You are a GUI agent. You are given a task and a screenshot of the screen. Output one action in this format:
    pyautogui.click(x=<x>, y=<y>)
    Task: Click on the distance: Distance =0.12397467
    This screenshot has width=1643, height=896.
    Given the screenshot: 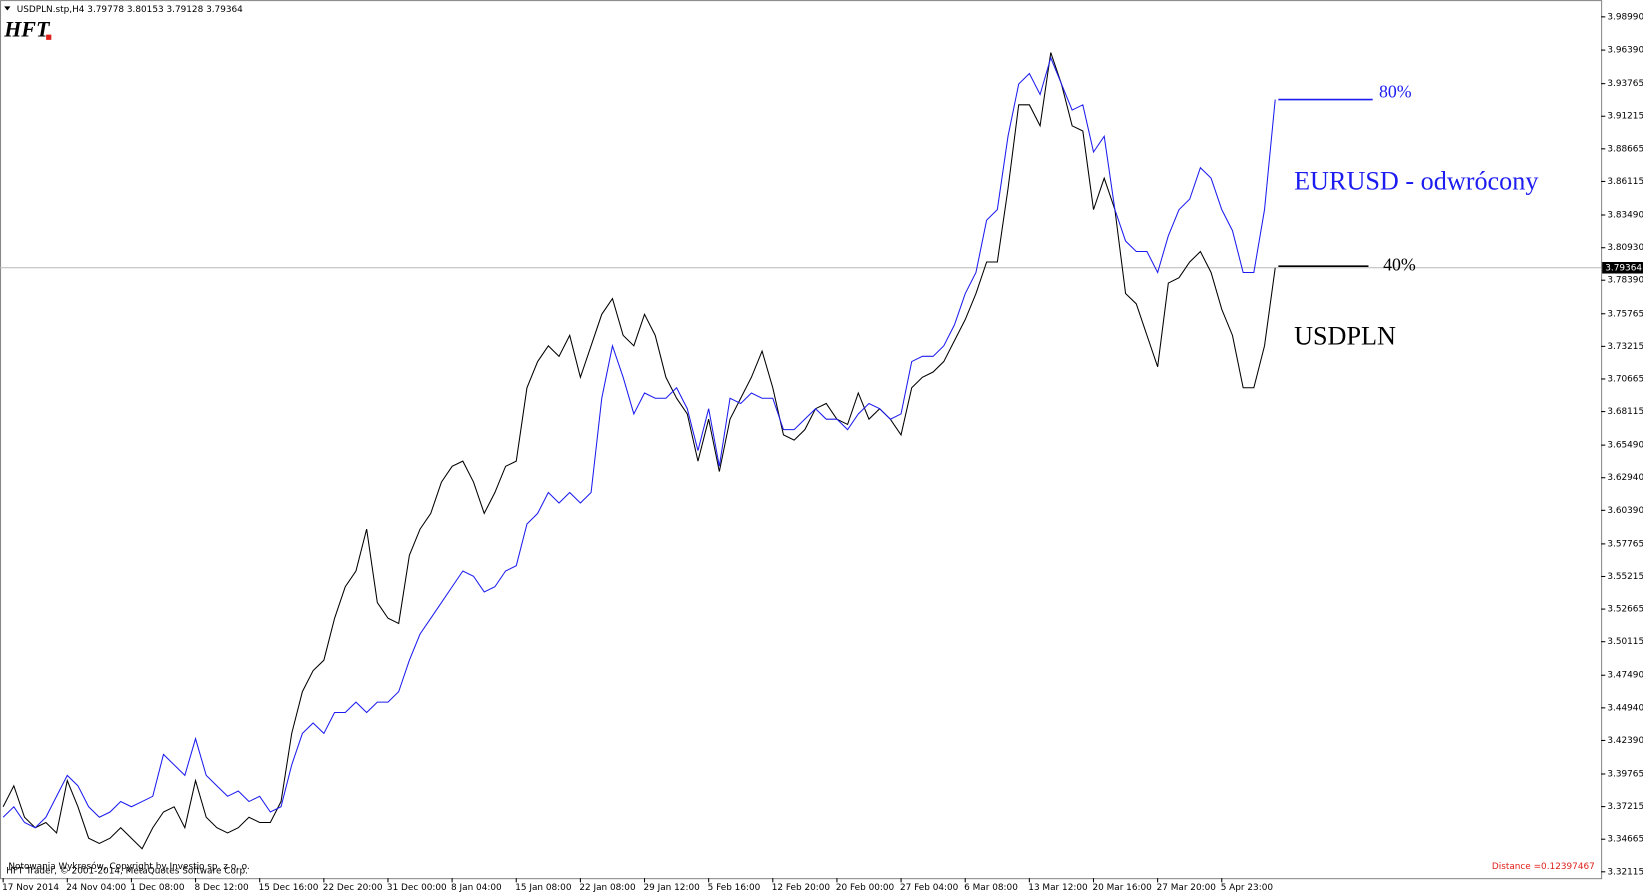 What is the action you would take?
    pyautogui.click(x=1543, y=867)
    